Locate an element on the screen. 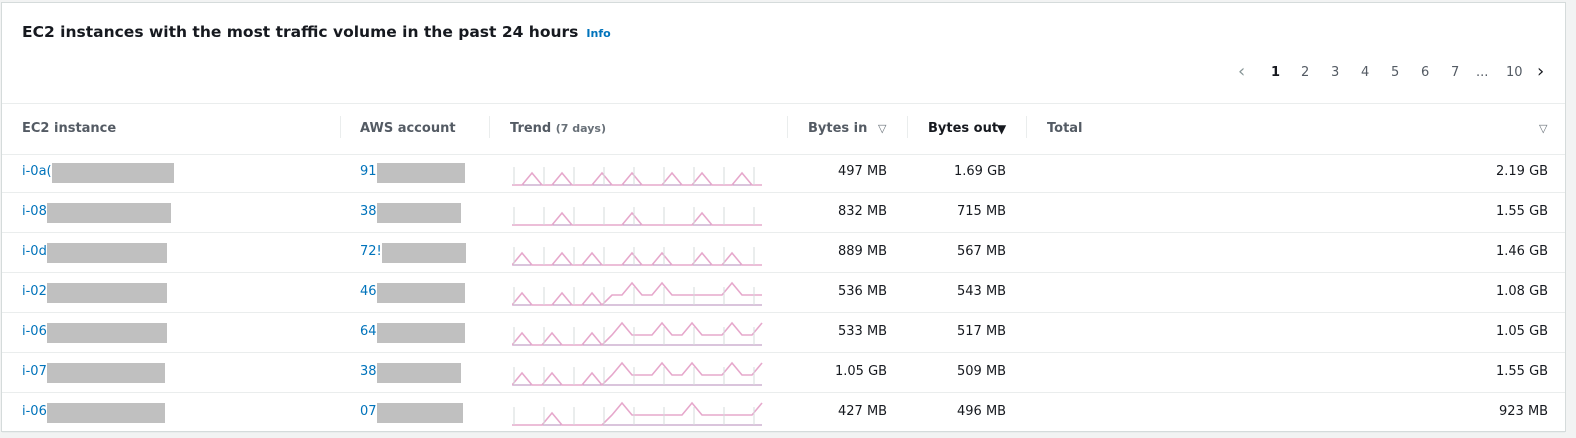 The height and width of the screenshot is (438, 1576). bytes-out: 567 MB is located at coordinates (982, 251).